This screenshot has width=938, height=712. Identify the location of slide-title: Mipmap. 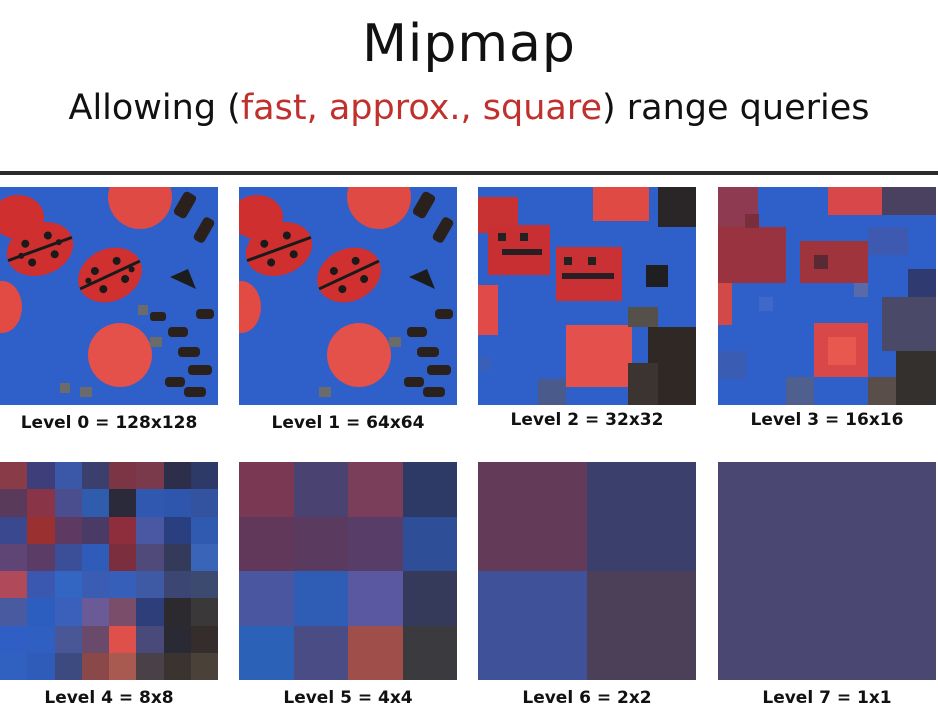
(469, 44).